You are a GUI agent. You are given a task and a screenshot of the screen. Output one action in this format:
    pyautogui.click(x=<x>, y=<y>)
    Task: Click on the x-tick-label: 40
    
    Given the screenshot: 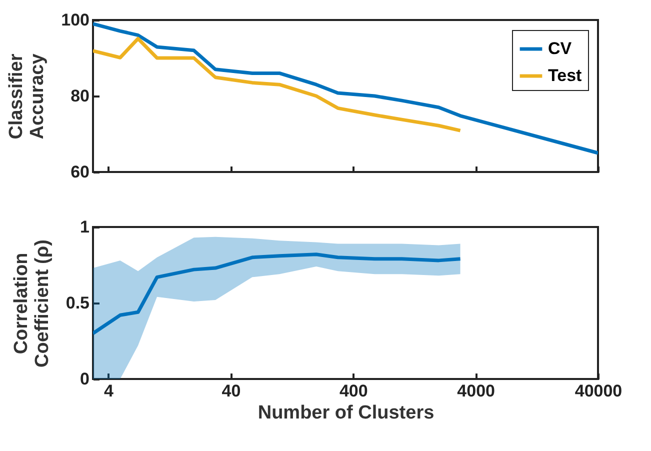 What is the action you would take?
    pyautogui.click(x=231, y=391)
    